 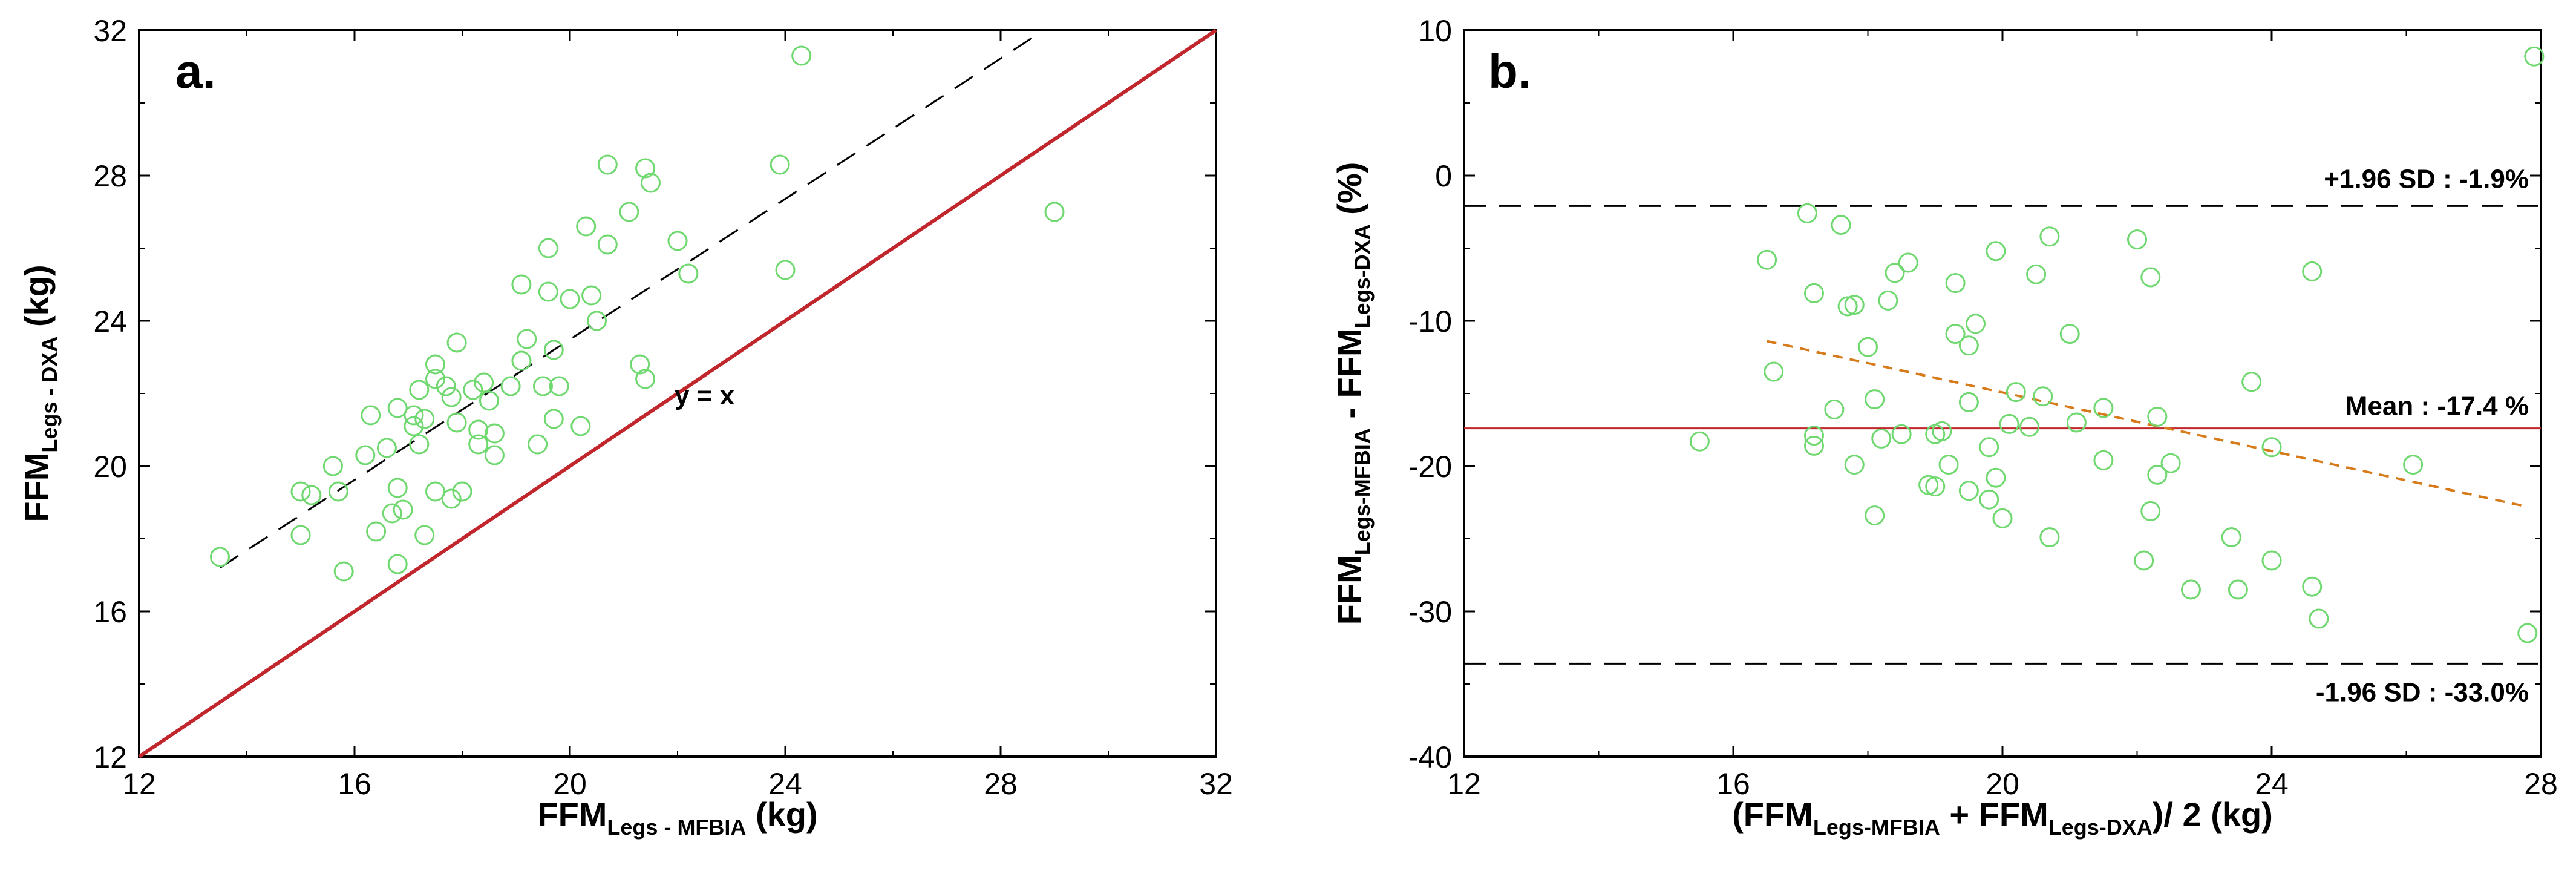 I want to click on x-tick-label-a: 16, so click(x=354, y=784).